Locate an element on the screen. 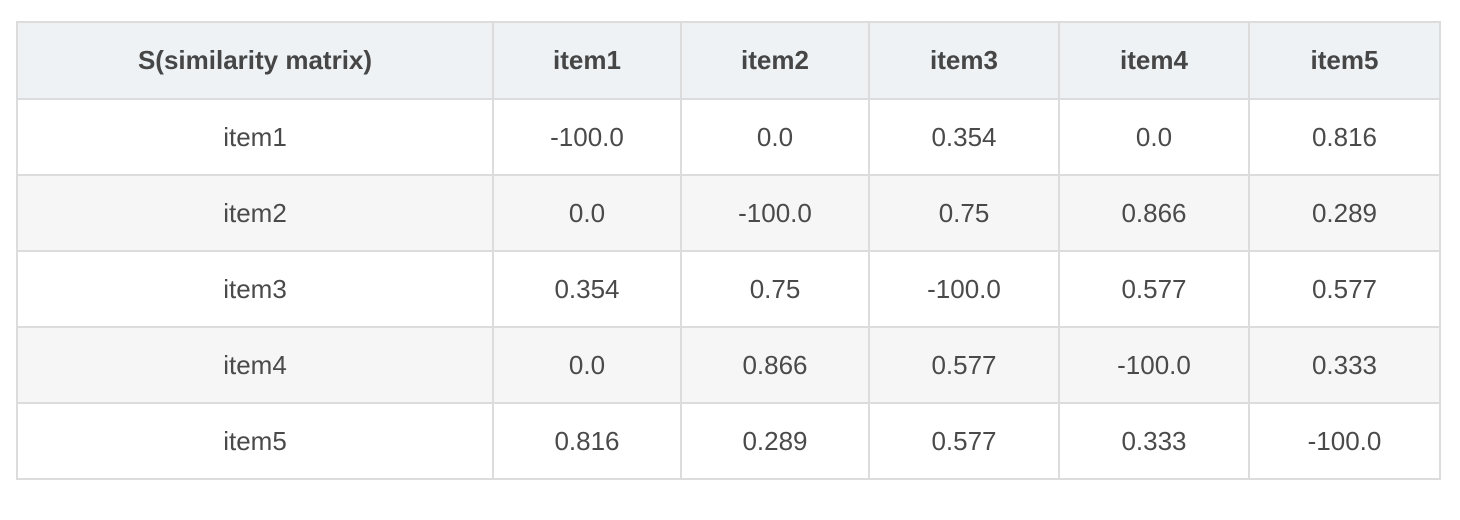 Image resolution: width=1460 pixels, height=520 pixels. row-label: item4 is located at coordinates (255, 365).